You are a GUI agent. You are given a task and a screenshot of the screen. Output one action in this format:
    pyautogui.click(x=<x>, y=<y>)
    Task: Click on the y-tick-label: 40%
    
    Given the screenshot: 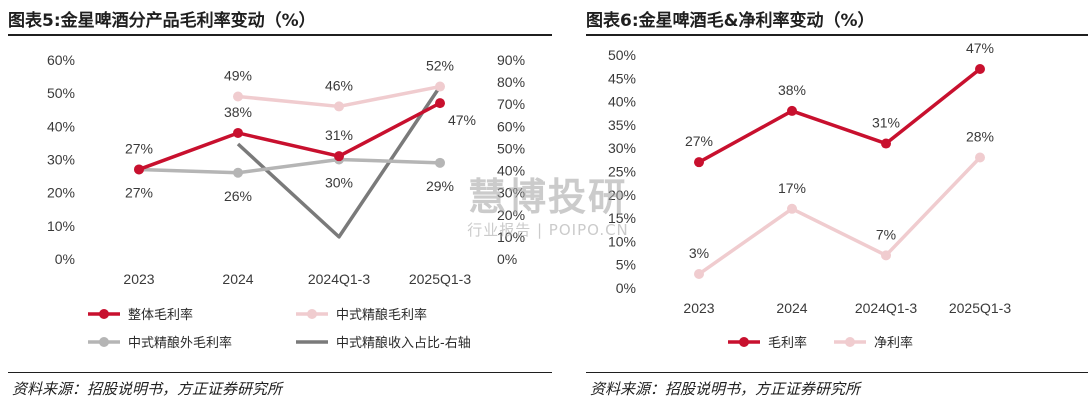 What is the action you would take?
    pyautogui.click(x=622, y=102)
    